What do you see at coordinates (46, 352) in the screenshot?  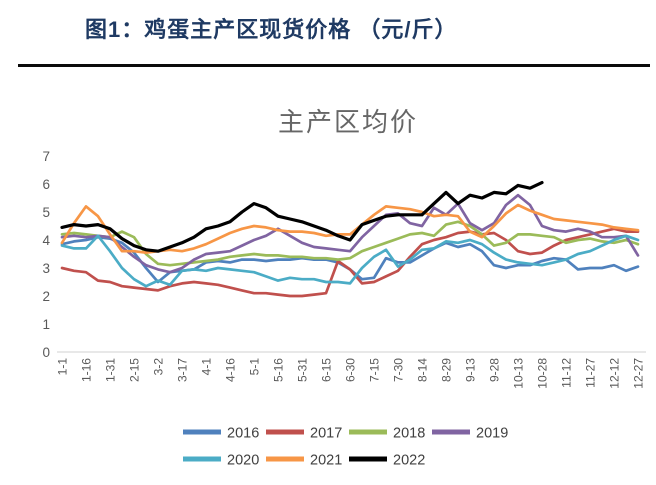 I see `y-tick-label: 0` at bounding box center [46, 352].